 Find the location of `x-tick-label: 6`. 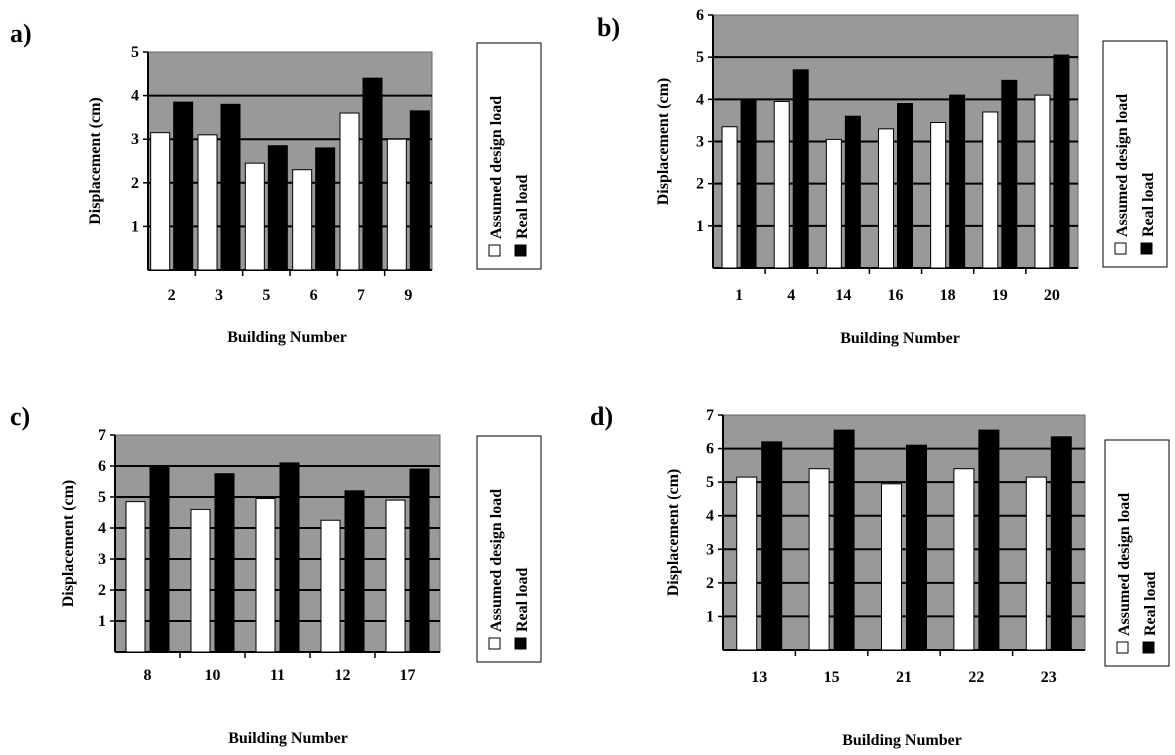

x-tick-label: 6 is located at coordinates (314, 295).